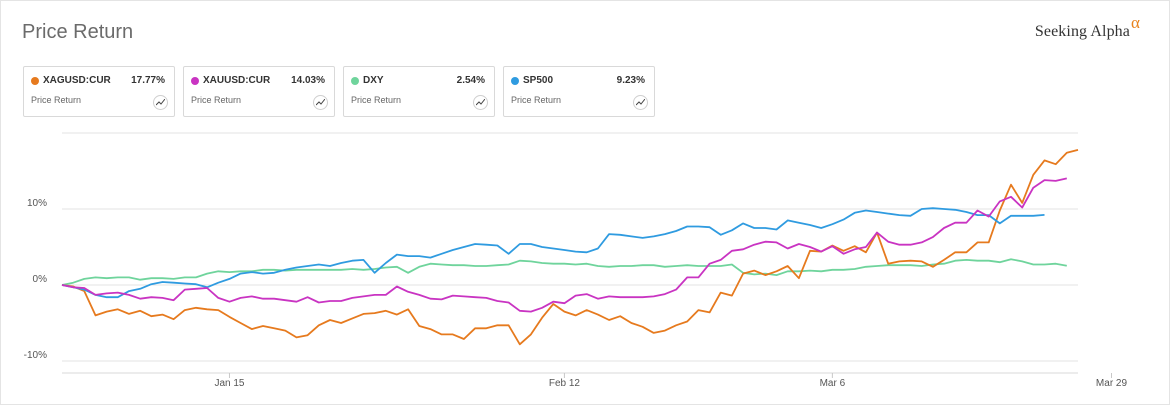  I want to click on card-value: 17.77%, so click(148, 80).